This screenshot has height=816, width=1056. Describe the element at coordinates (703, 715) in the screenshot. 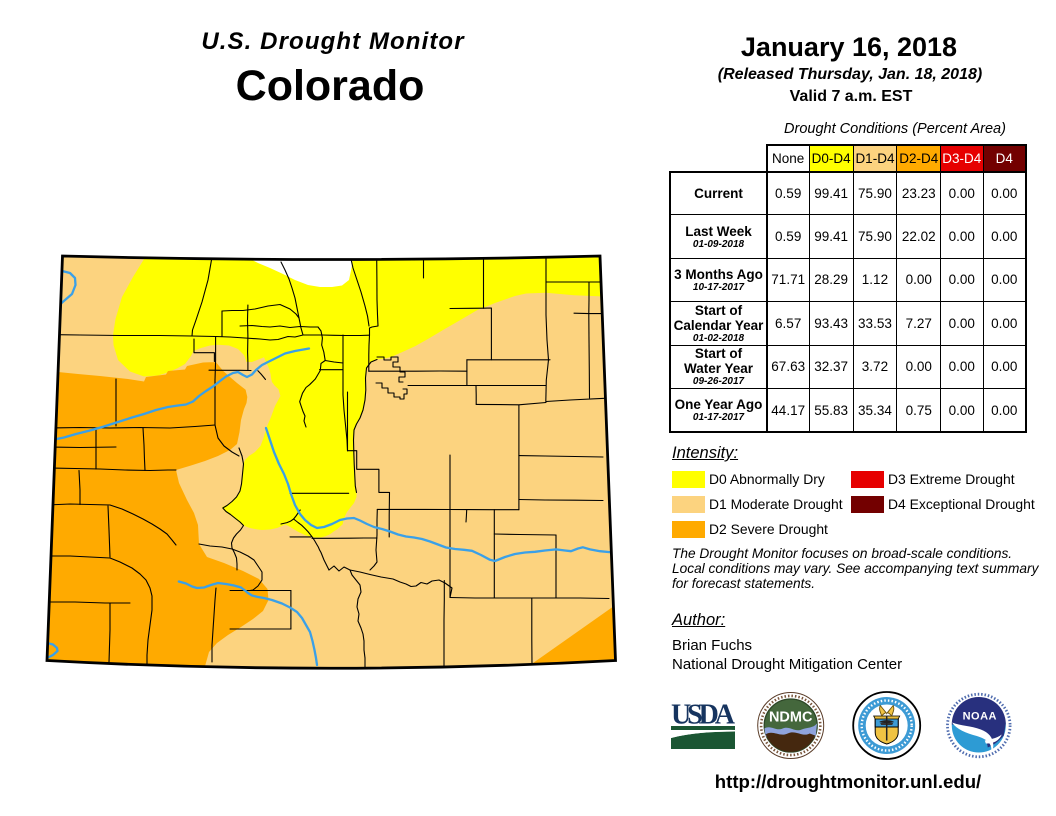

I see `svg-text: USDA` at that location.